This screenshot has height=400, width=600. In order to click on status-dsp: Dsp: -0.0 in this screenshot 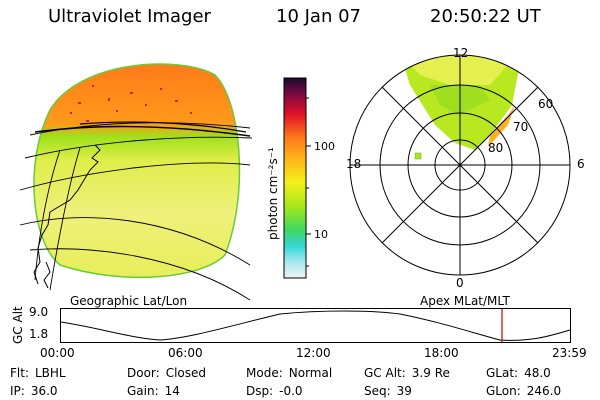, I will do `click(274, 391)`.